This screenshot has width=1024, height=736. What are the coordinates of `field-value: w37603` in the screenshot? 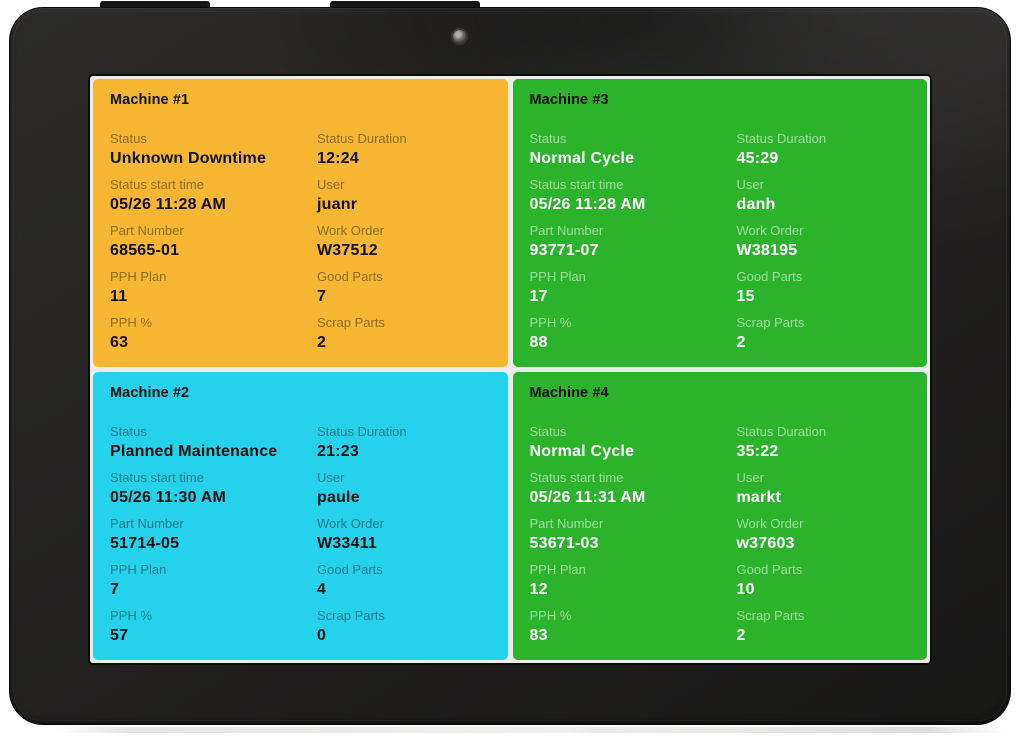 It's located at (765, 543).